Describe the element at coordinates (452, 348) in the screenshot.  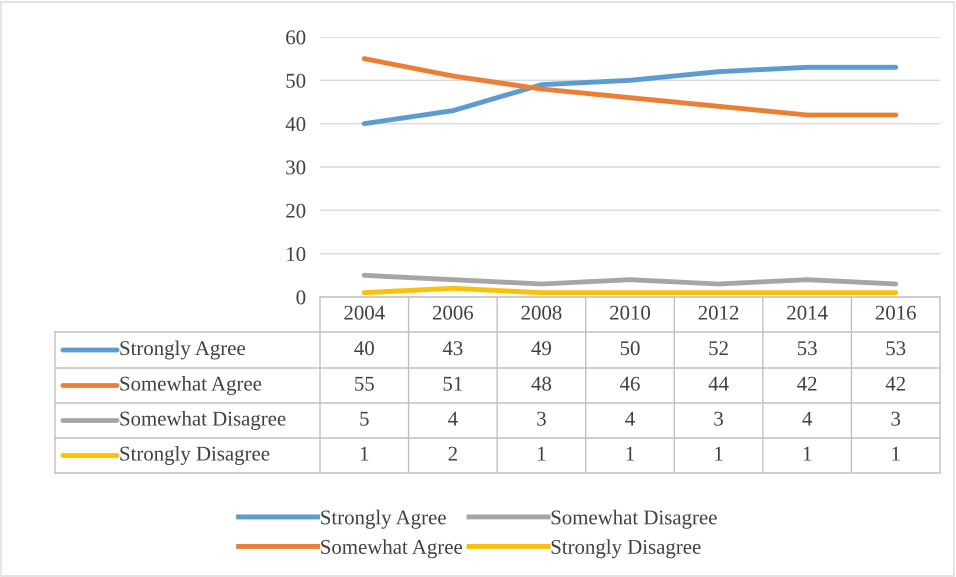
I see `data-label: 43` at that location.